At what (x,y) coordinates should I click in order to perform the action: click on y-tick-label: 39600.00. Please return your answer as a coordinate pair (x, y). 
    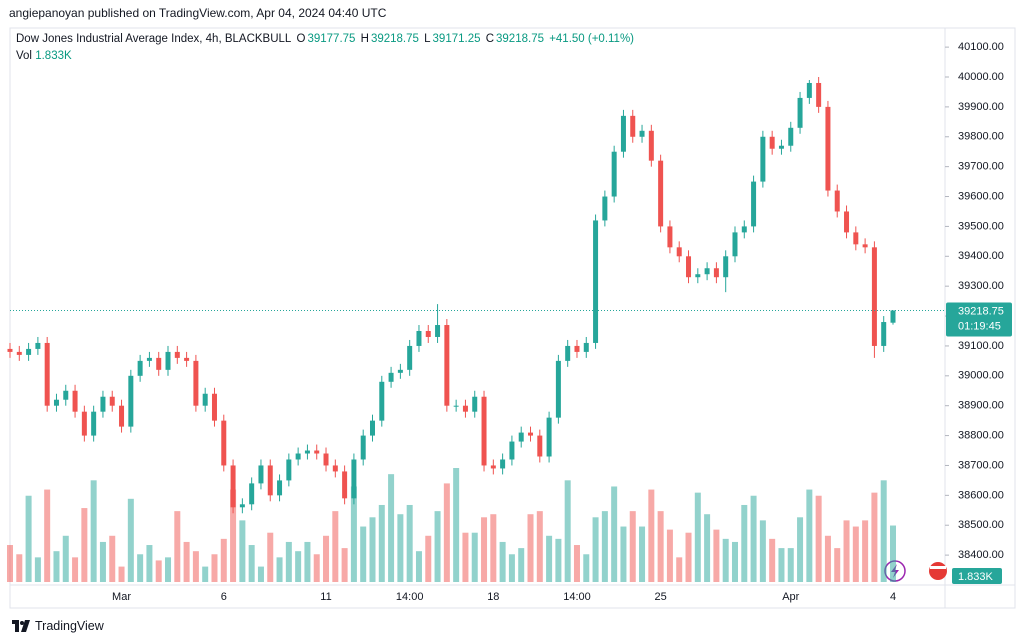
    Looking at the image, I should click on (981, 196).